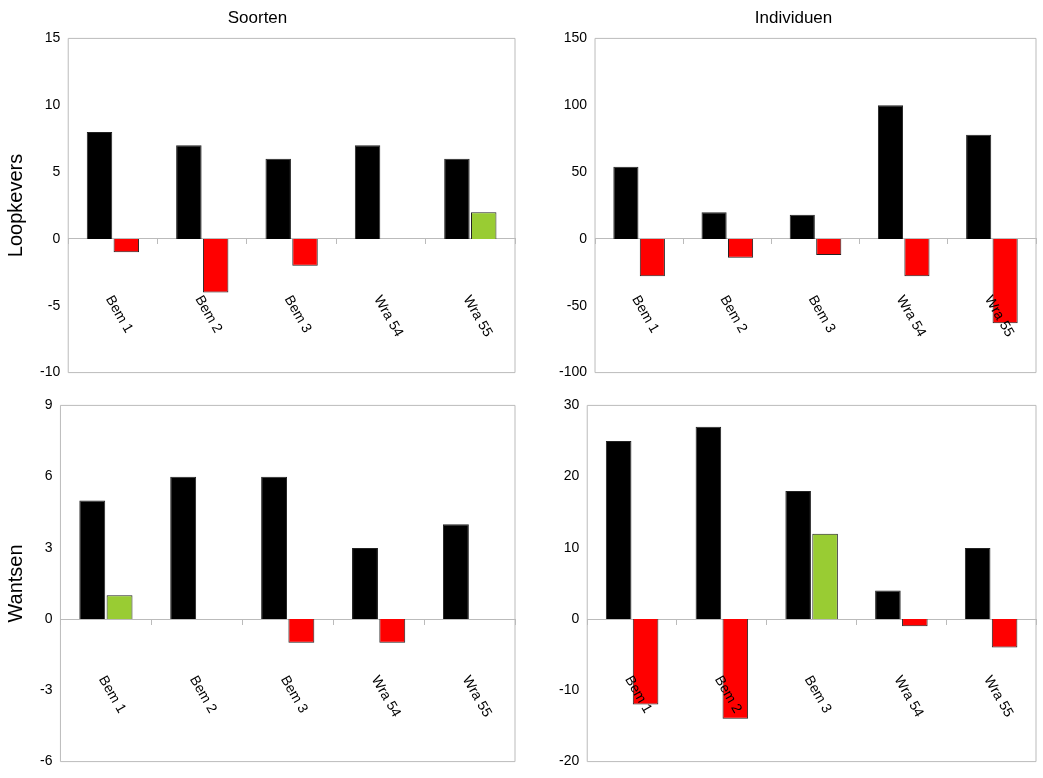 The image size is (1043, 778). What do you see at coordinates (257, 17) in the screenshot?
I see `chart-title: Soorten` at bounding box center [257, 17].